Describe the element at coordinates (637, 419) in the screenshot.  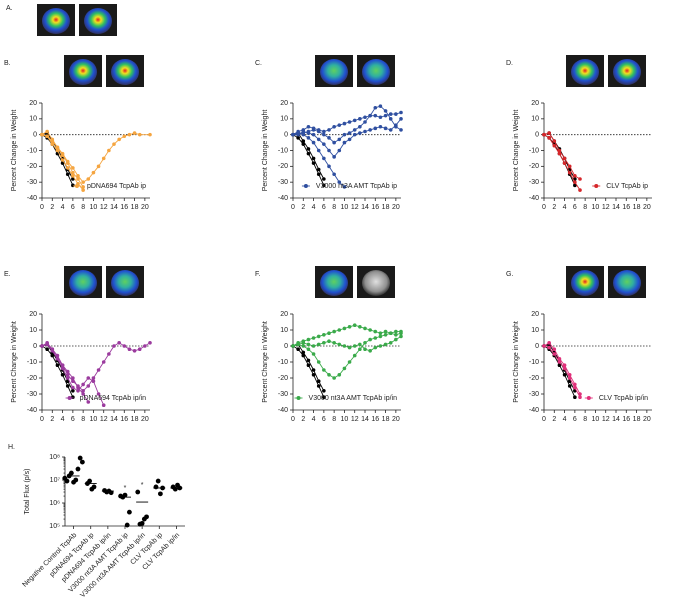
I see `x-tick-label: 18` at that location.